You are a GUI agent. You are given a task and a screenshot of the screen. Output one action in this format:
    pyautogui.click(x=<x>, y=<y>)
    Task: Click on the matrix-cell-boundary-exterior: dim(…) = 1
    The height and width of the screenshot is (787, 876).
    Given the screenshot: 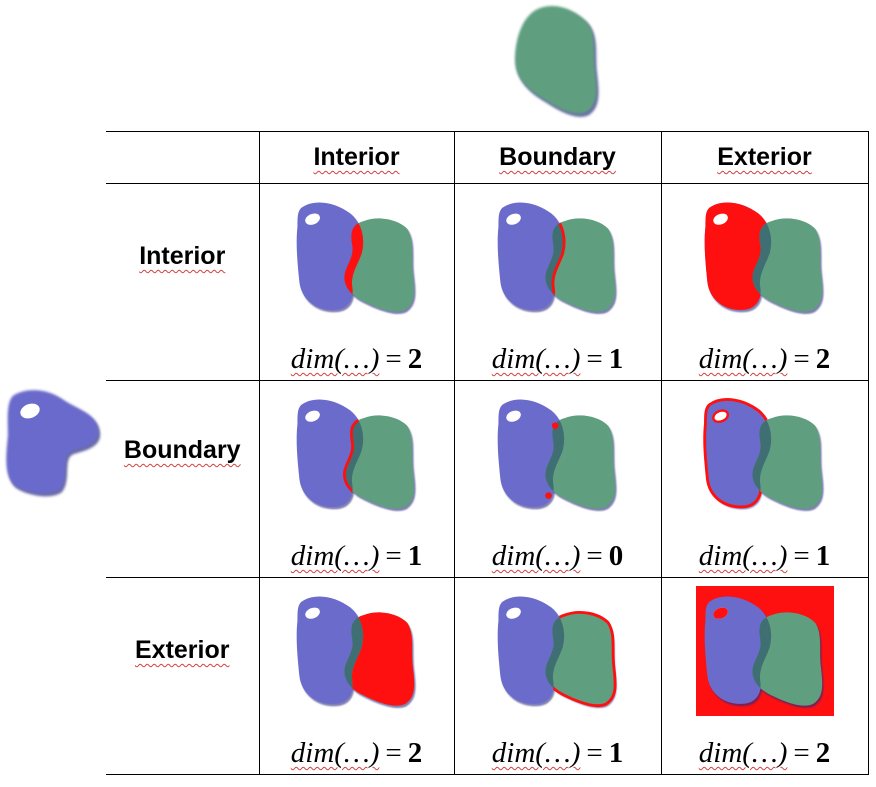 What is the action you would take?
    pyautogui.click(x=764, y=479)
    